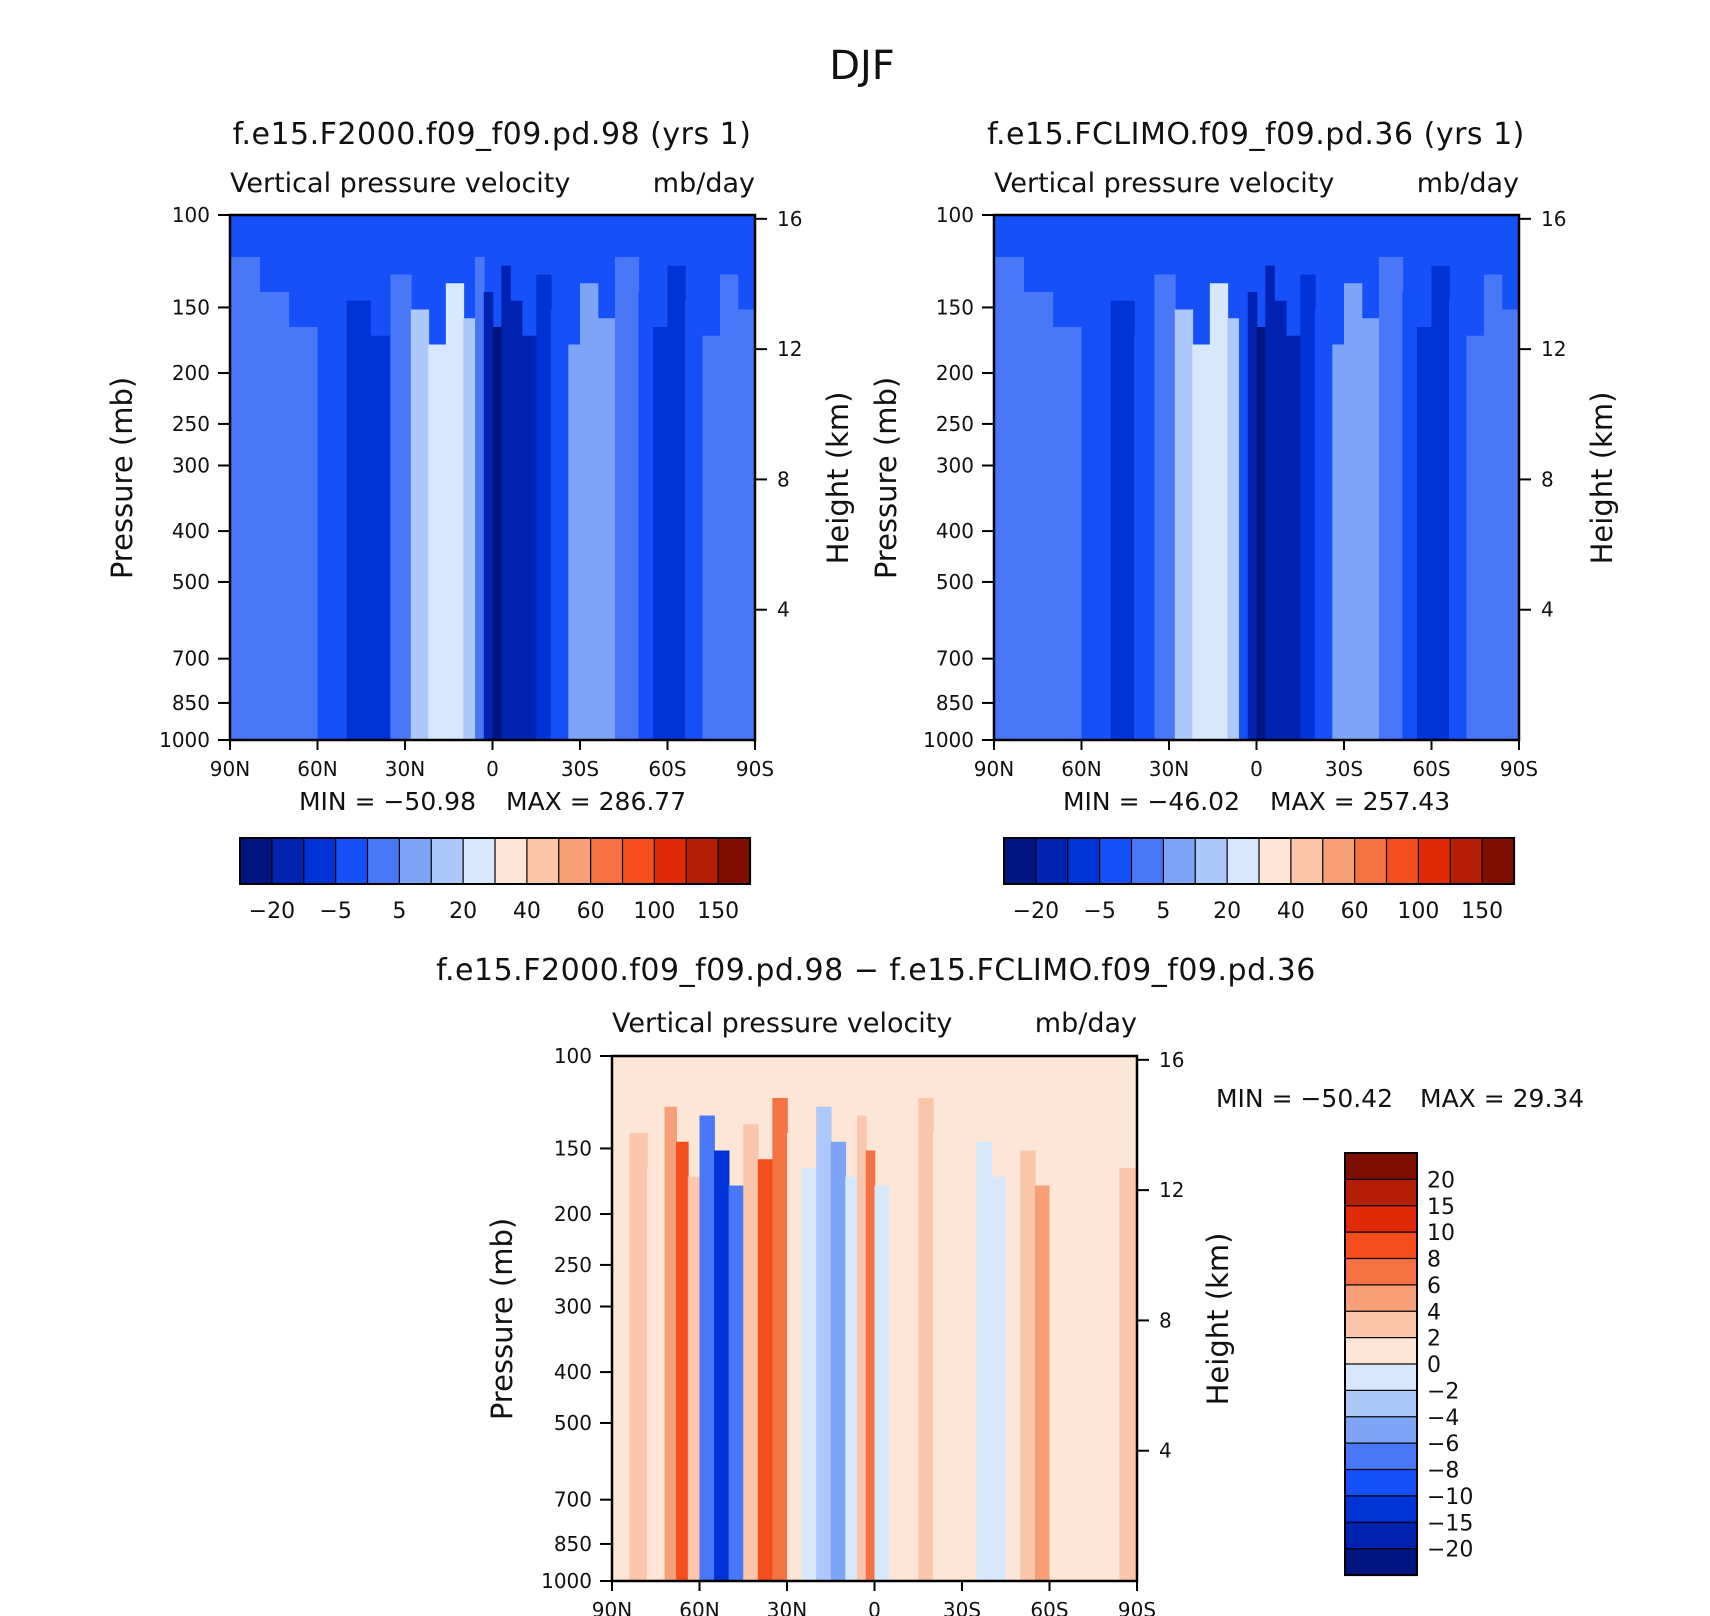 Image resolution: width=1710 pixels, height=1616 pixels. Describe the element at coordinates (573, 1423) in the screenshot. I see `pressure-tick-label: 500` at that location.